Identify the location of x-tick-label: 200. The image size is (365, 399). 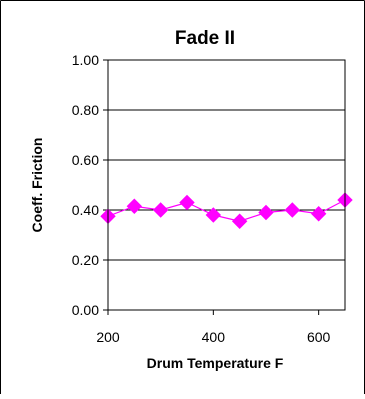
(108, 337).